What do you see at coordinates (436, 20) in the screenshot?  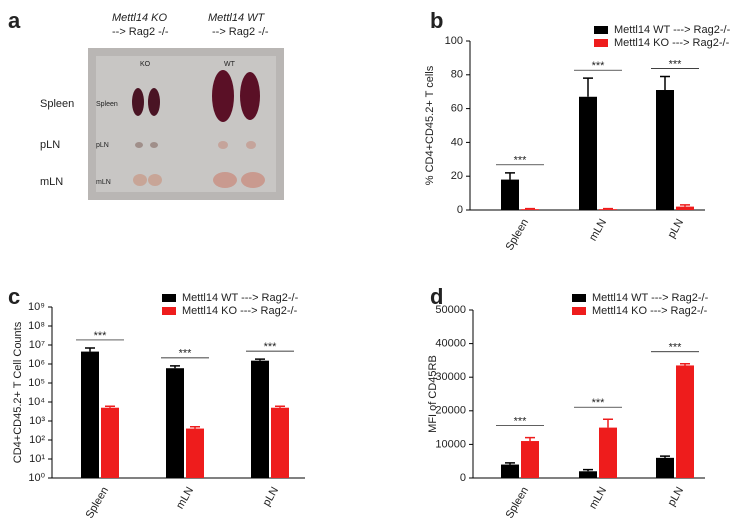 I see `panel-label: b` at bounding box center [436, 20].